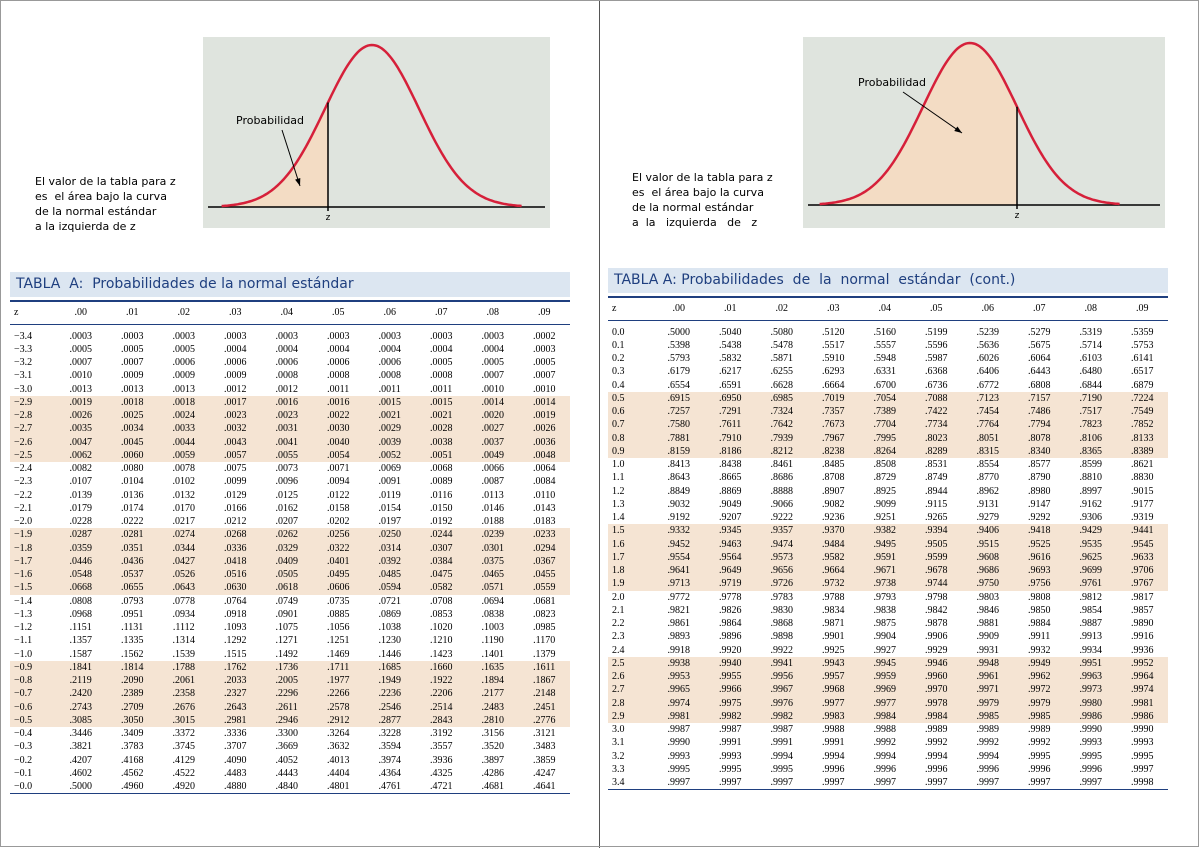 This screenshot has width=1200, height=848. I want to click on cell: .0008, so click(287, 376).